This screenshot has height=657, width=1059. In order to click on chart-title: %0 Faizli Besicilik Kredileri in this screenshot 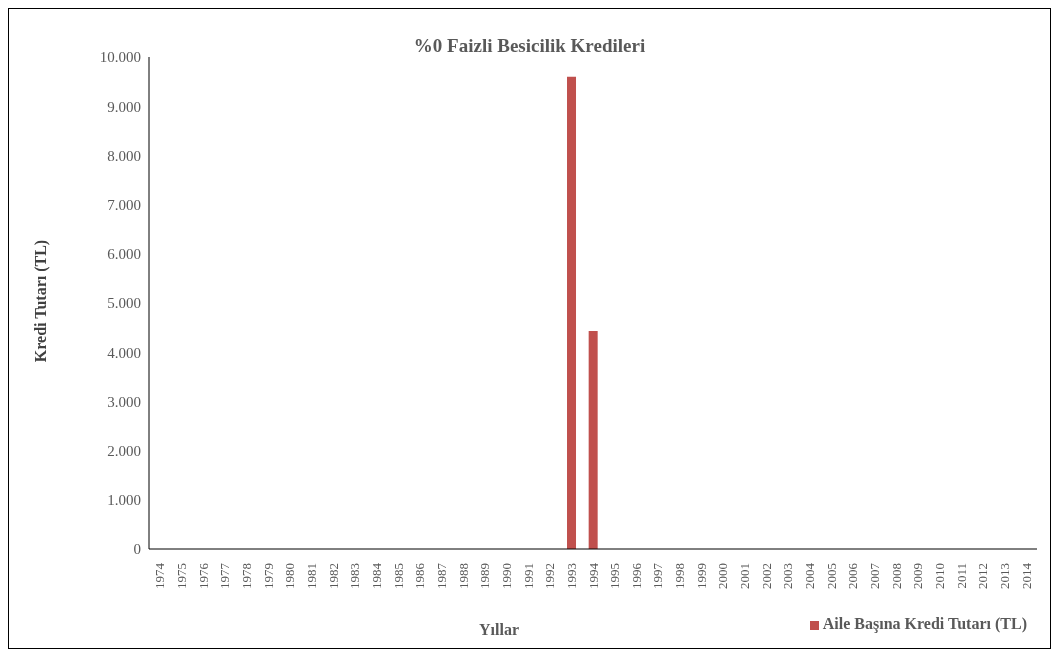, I will do `click(529, 45)`.